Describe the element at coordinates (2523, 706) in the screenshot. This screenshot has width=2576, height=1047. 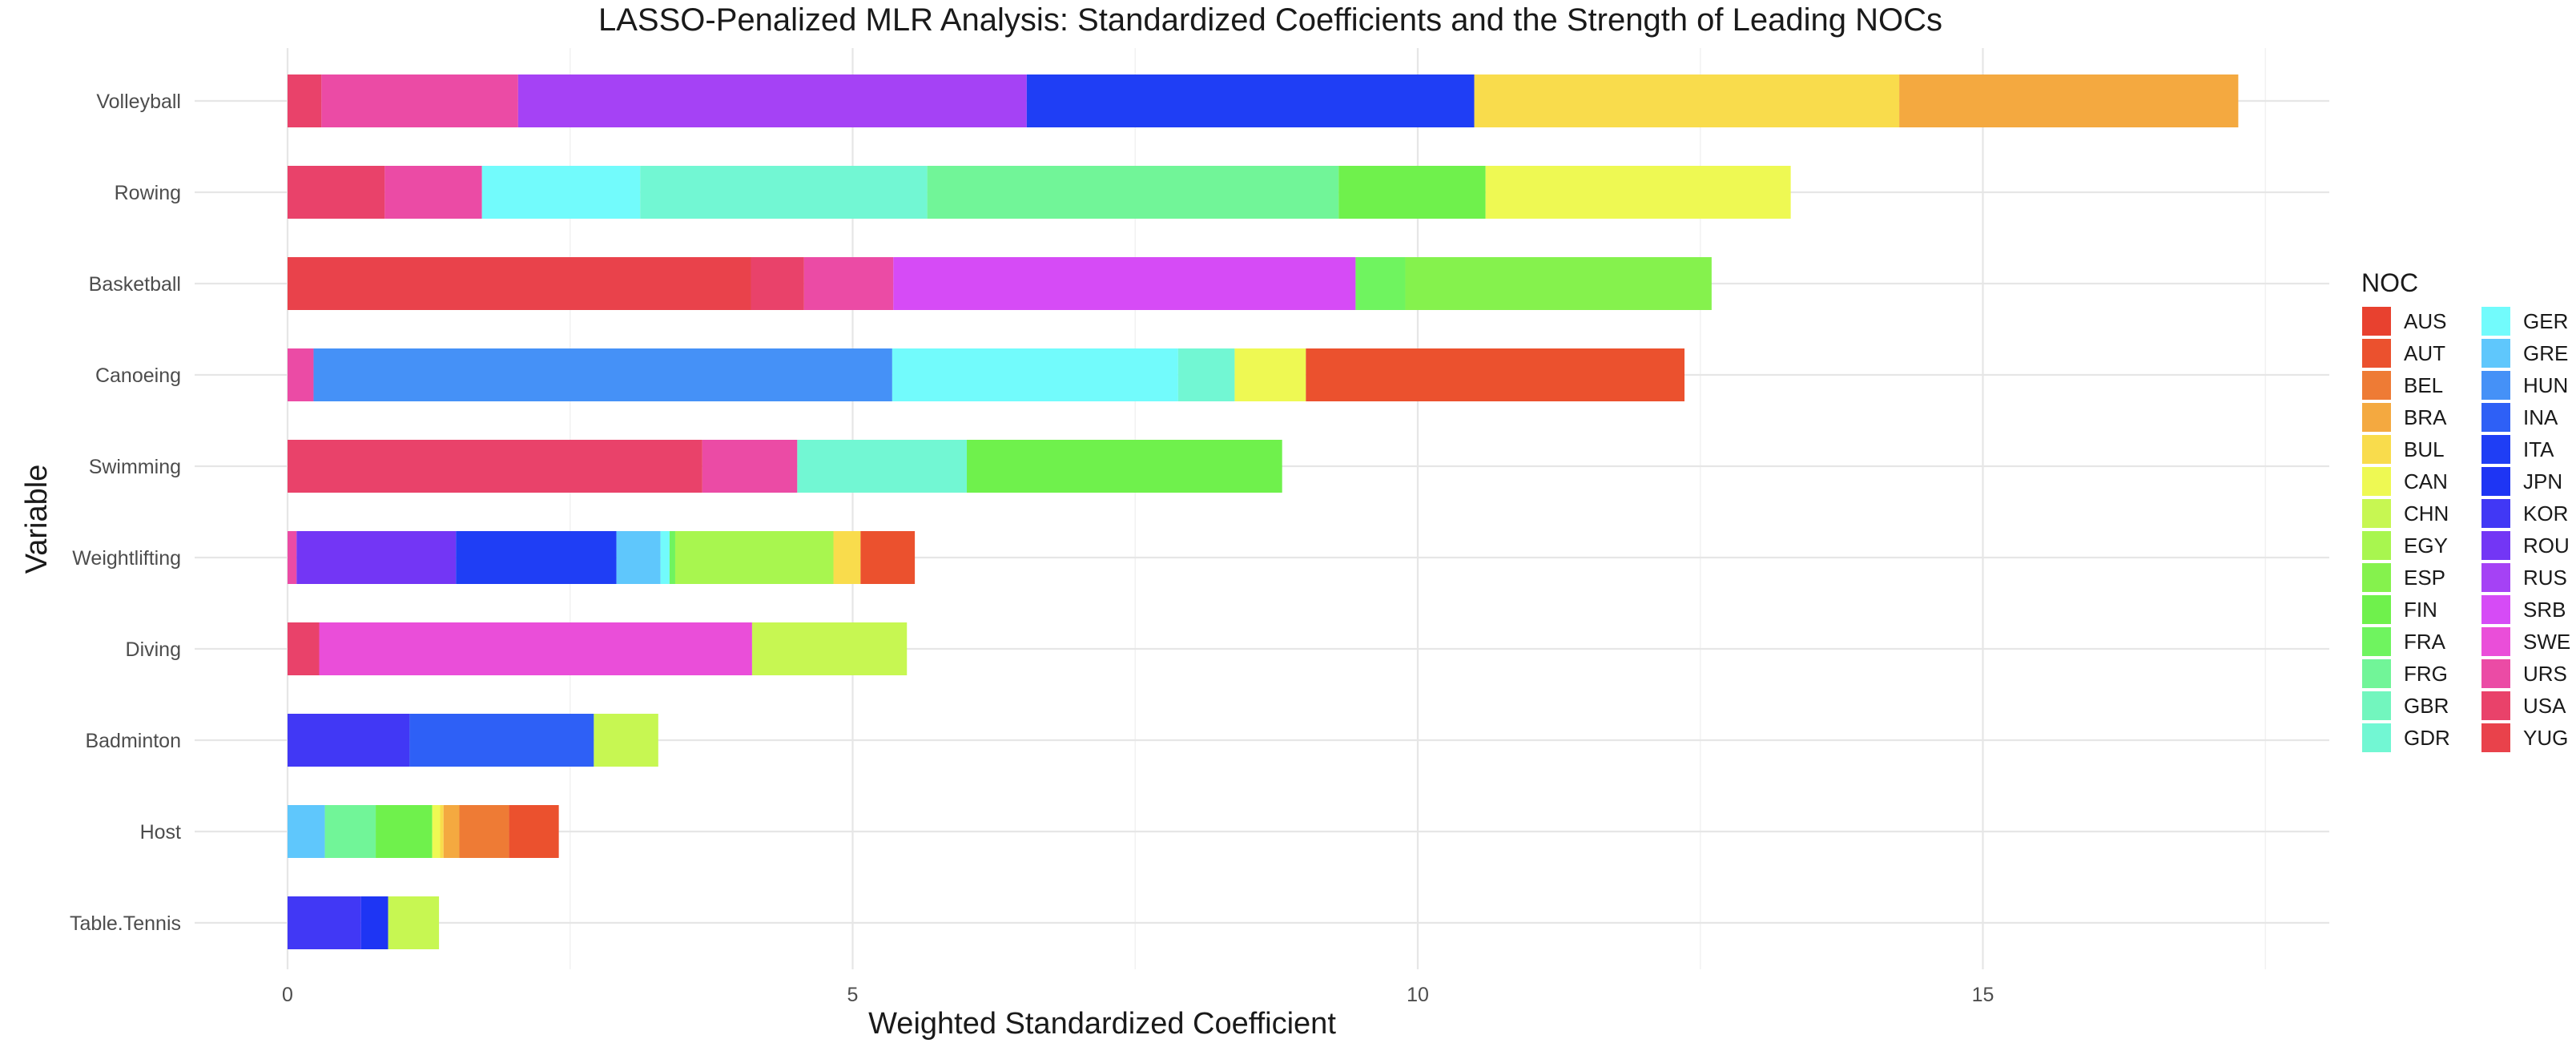
I see `legend-item: USA` at that location.